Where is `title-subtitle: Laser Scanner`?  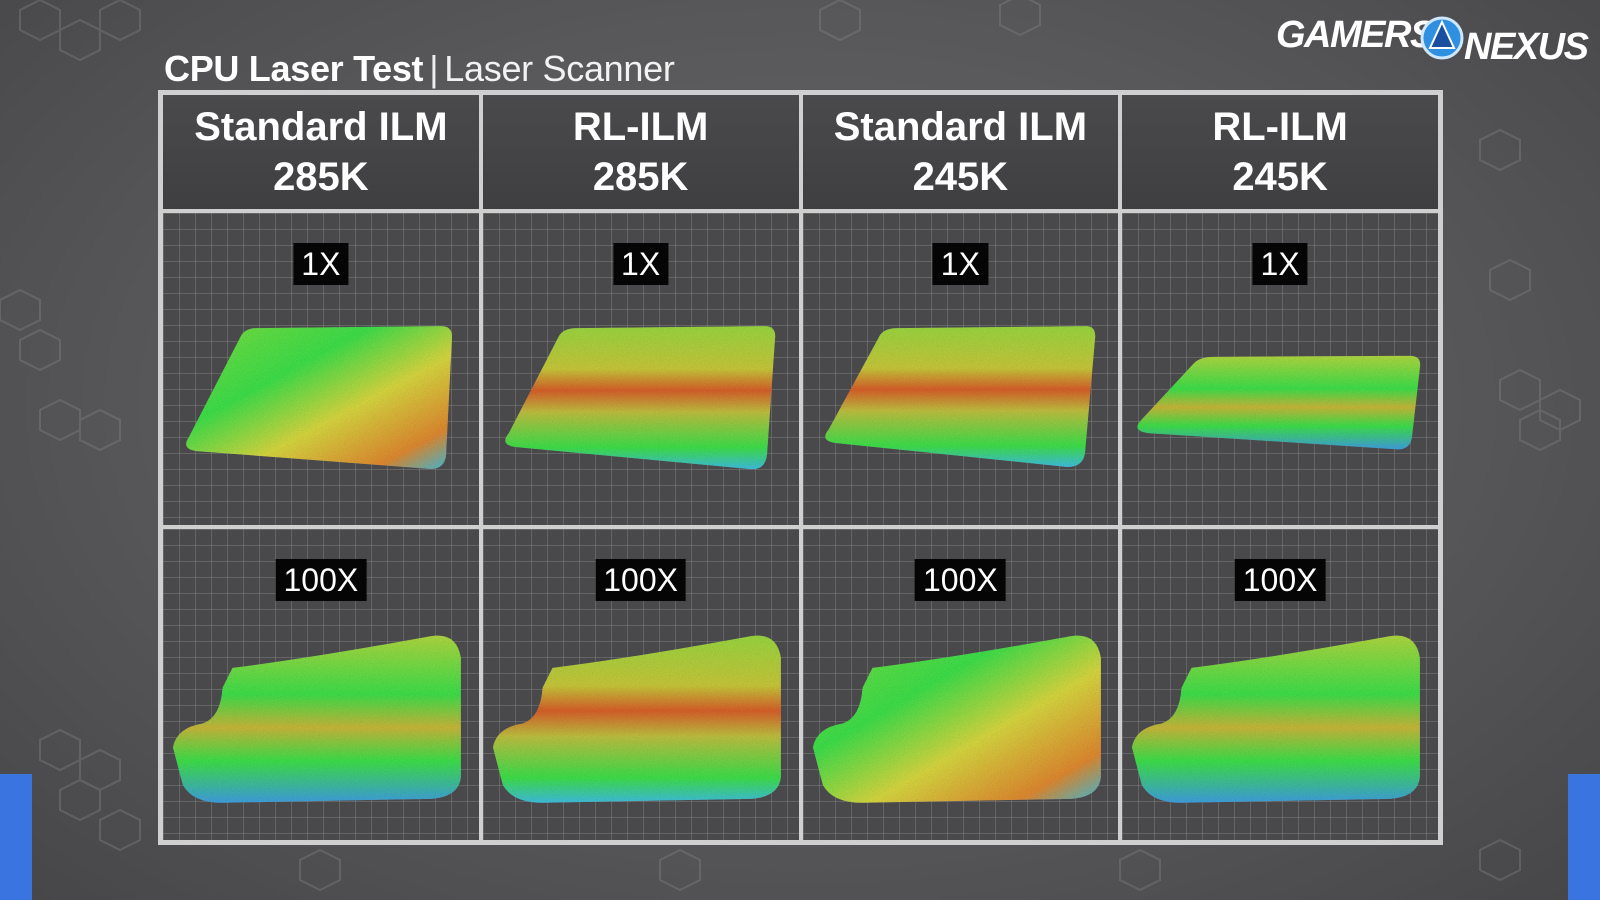 title-subtitle: Laser Scanner is located at coordinates (559, 68).